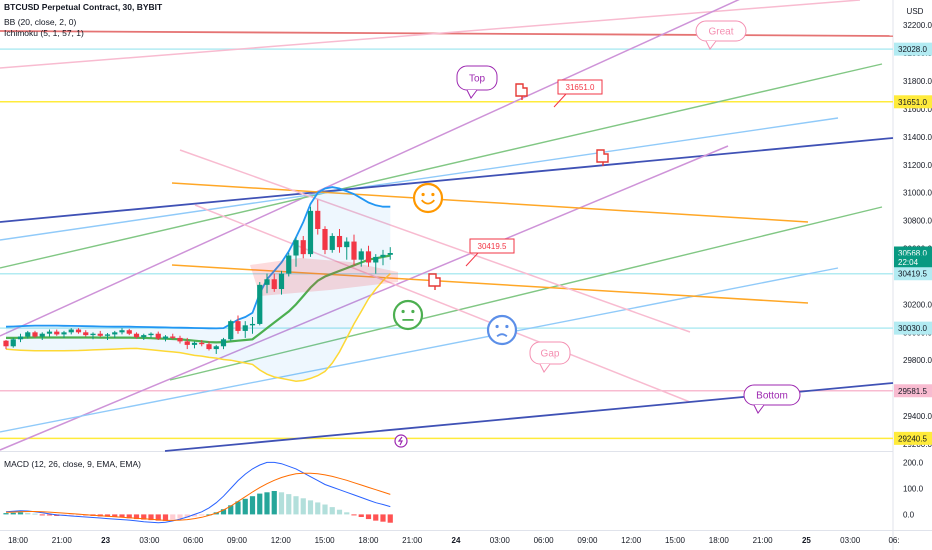  I want to click on time-tick-label: 03:00, so click(149, 540).